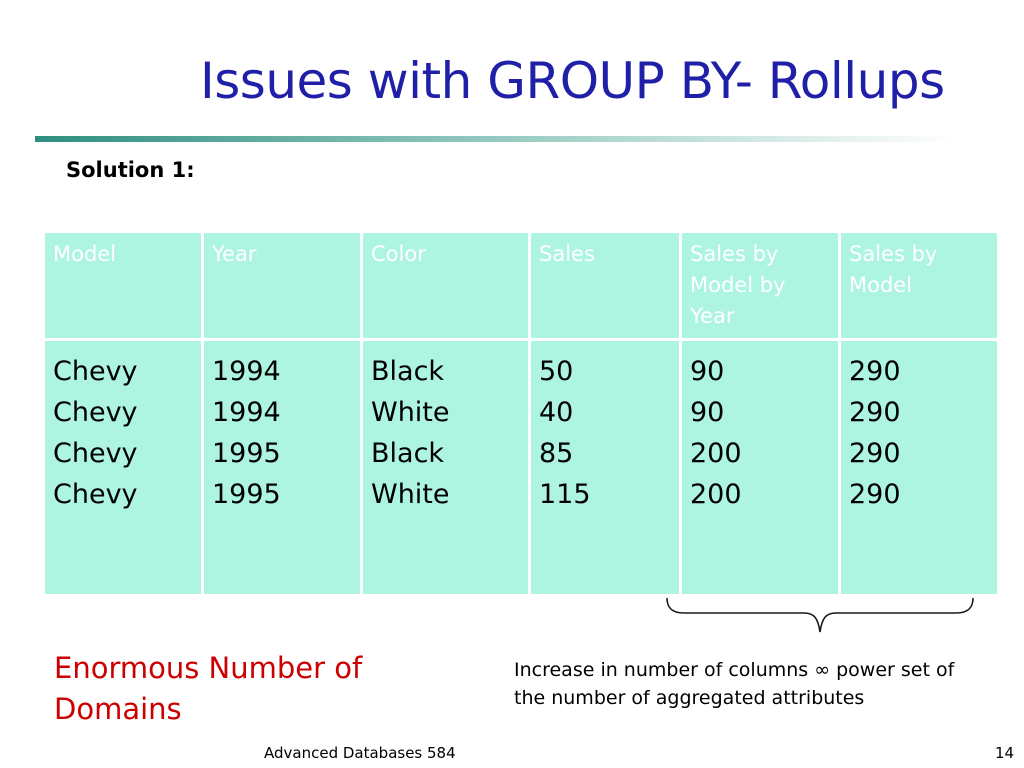 The height and width of the screenshot is (768, 1024). What do you see at coordinates (820, 615) in the screenshot?
I see `curly-brace-icon` at bounding box center [820, 615].